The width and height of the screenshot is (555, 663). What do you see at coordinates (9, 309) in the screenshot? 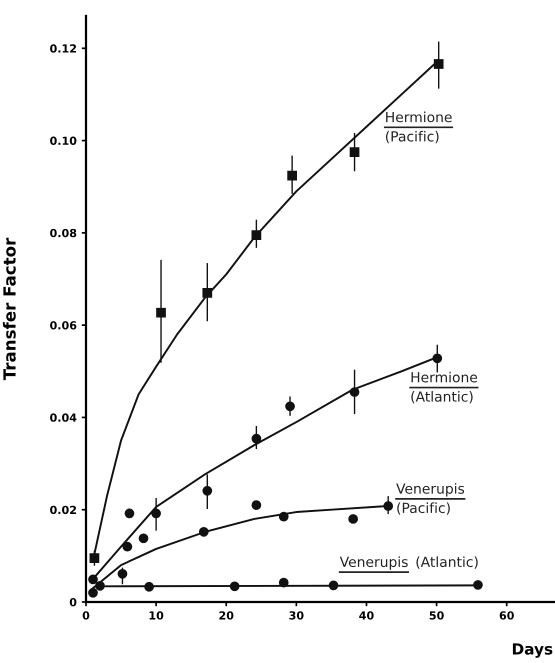
I see `y-axis-title: Transfer Factor` at bounding box center [9, 309].